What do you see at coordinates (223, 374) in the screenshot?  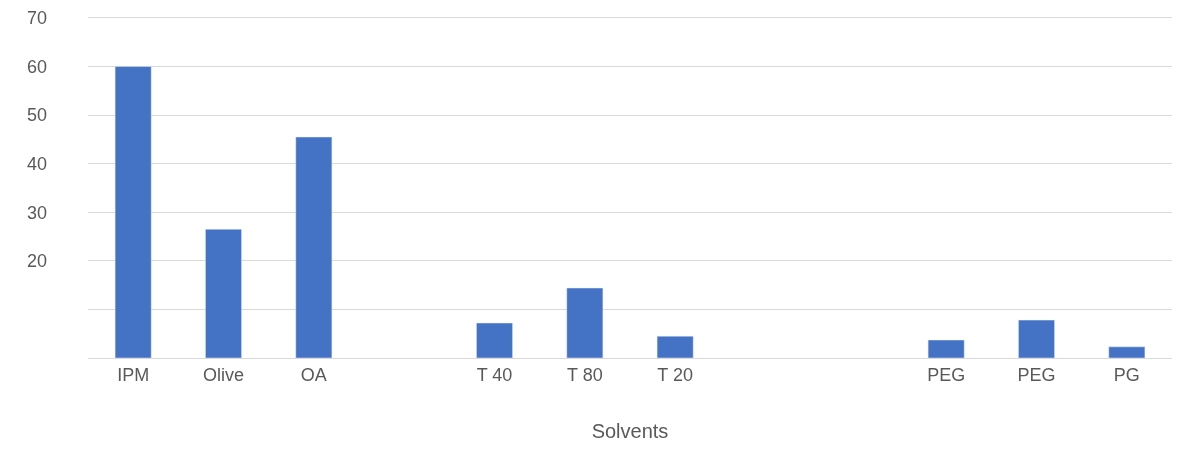 I see `x-tick-label: Olive` at bounding box center [223, 374].